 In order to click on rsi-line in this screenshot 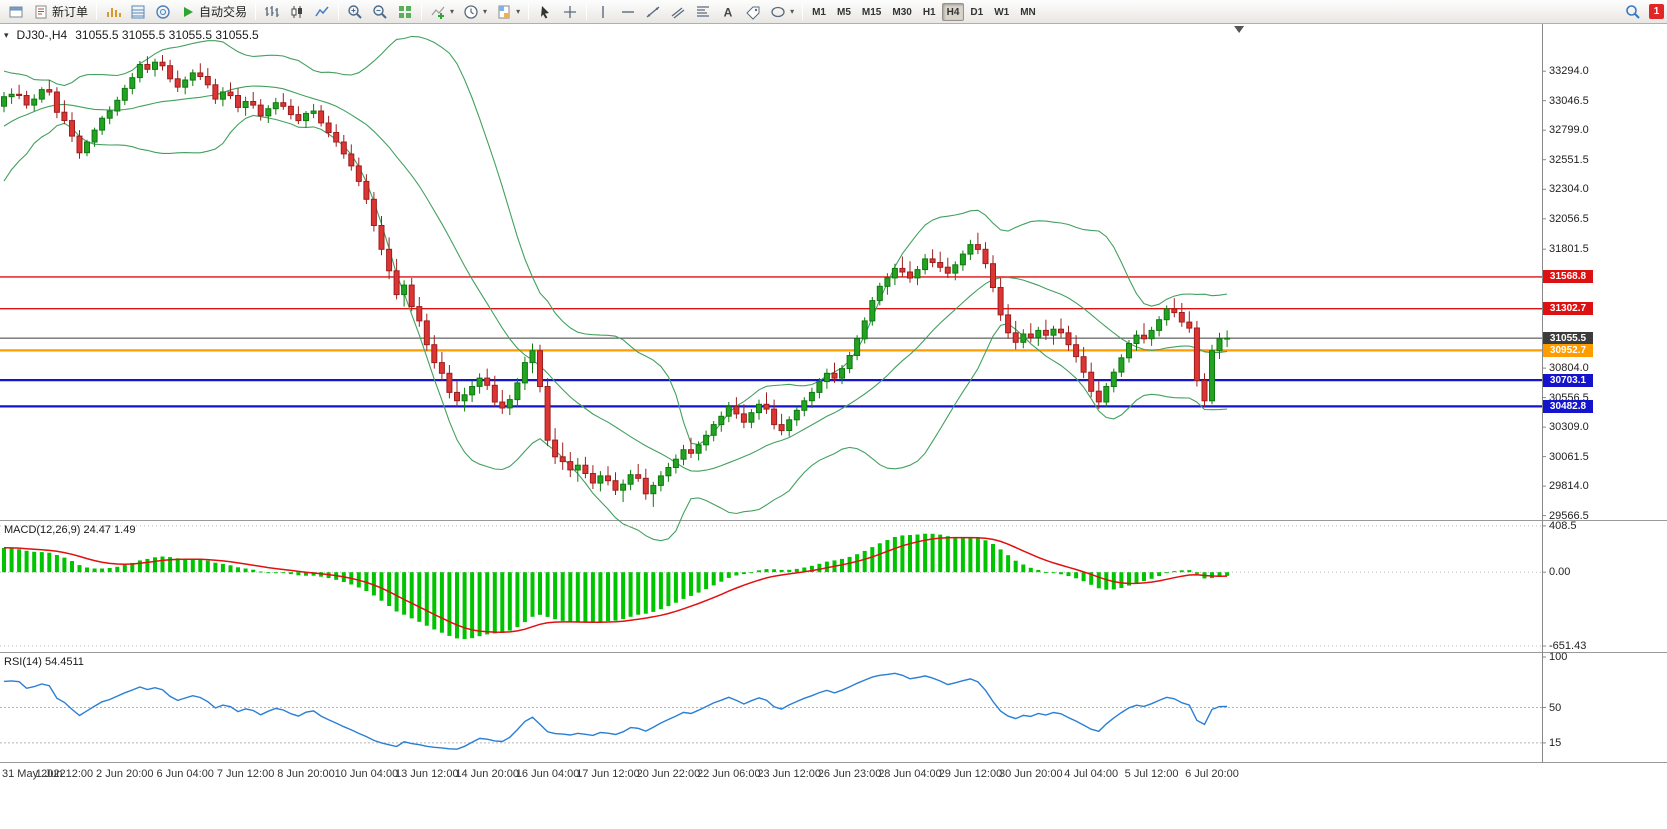, I will do `click(615, 711)`.